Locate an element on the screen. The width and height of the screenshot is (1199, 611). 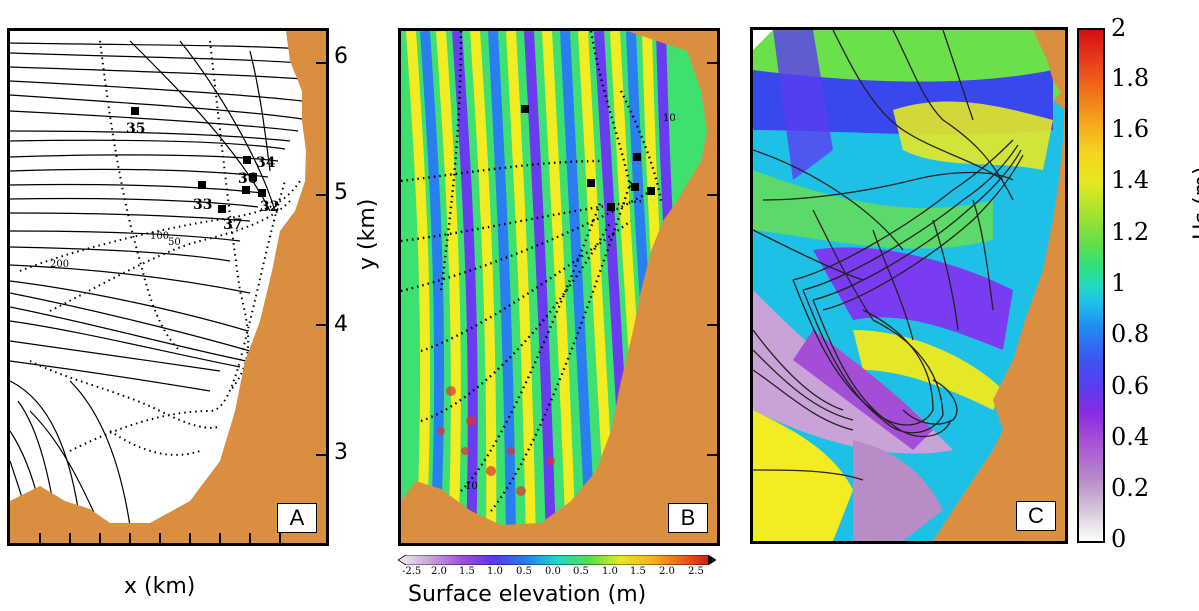
sev-tick-6: 0.0 is located at coordinates (553, 571).